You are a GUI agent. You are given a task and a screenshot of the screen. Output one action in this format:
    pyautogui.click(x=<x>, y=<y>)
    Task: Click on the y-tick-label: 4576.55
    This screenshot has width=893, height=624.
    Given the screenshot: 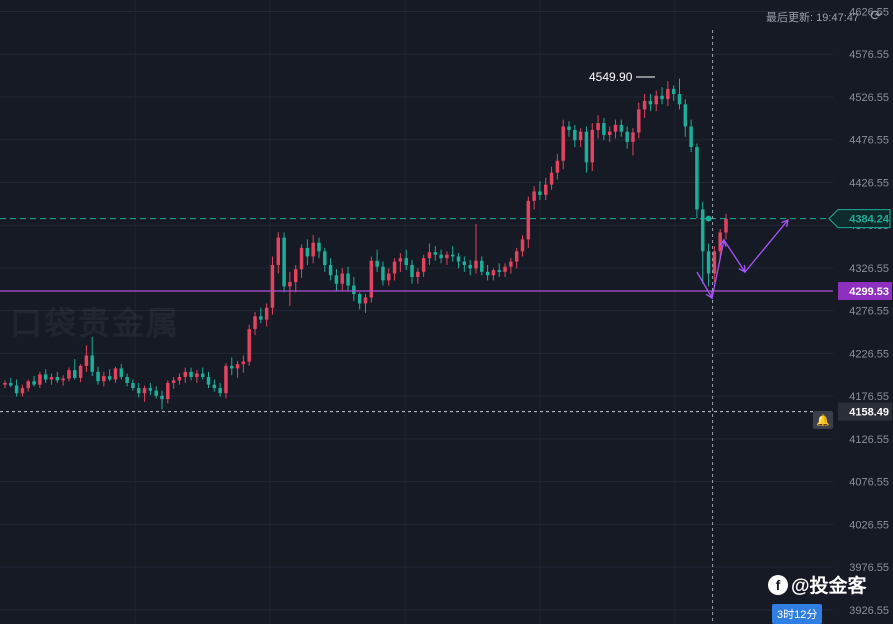 What is the action you would take?
    pyautogui.click(x=869, y=55)
    